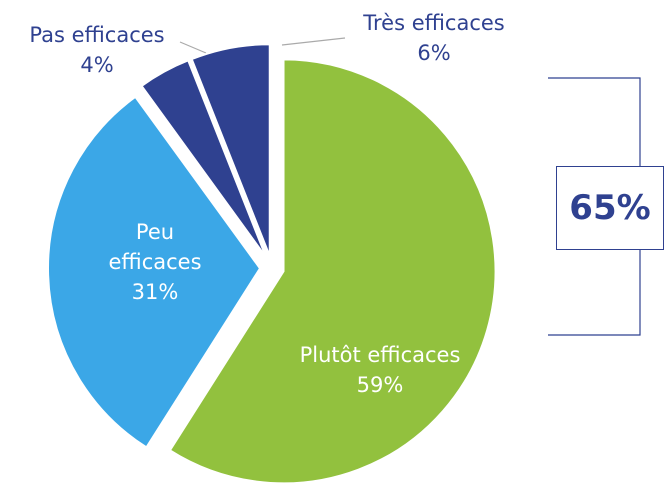 This screenshot has height=492, width=666. I want to click on slice-label: Pas efficaces 4%, so click(96, 50).